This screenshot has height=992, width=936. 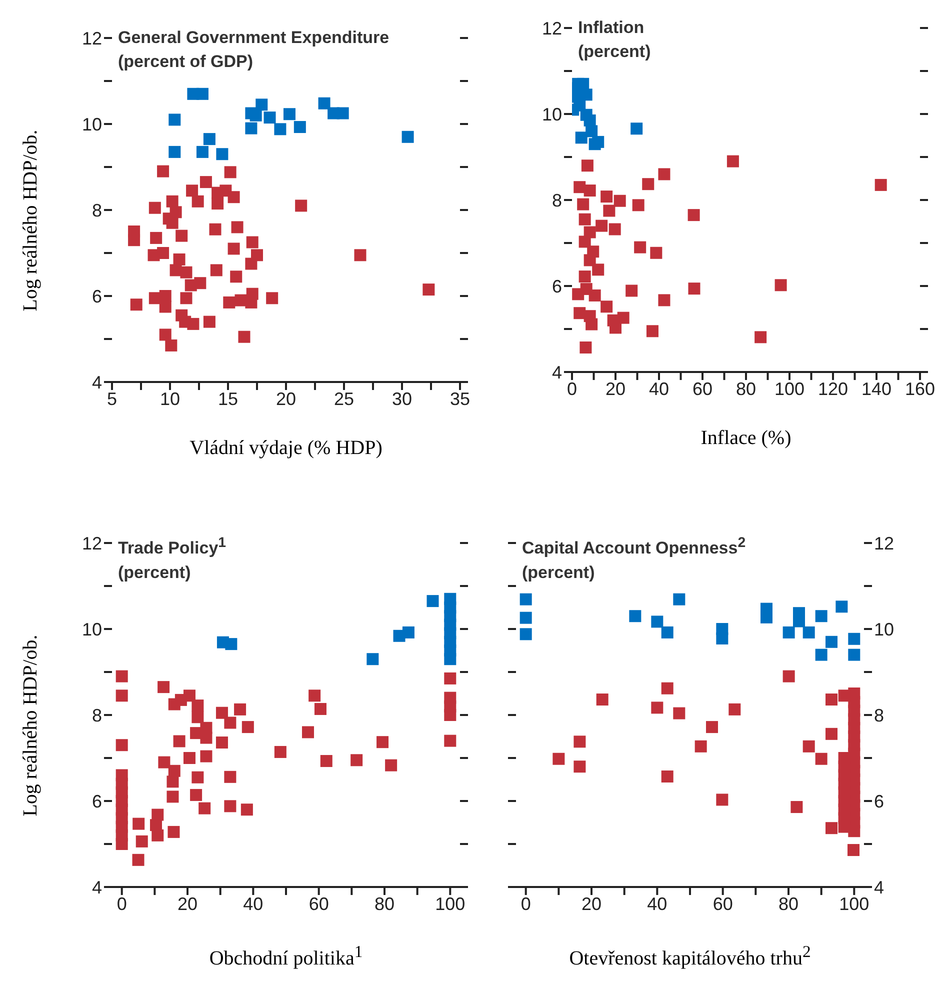 I want to click on x-tick-label: 100, so click(x=789, y=388).